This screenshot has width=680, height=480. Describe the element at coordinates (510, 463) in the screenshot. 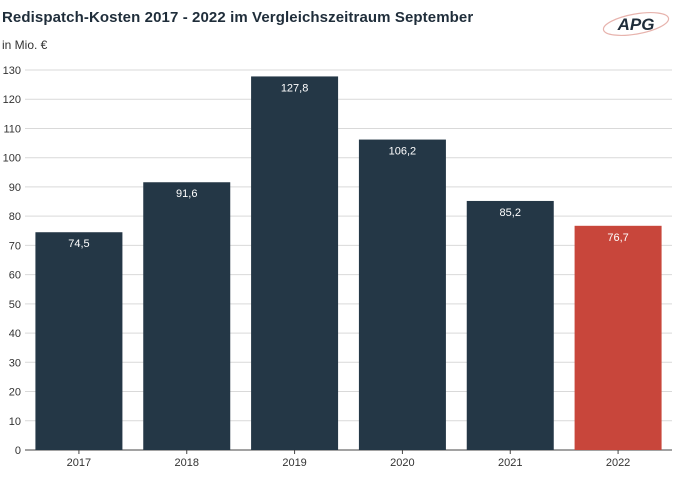

I see `x-tick-label: 2021` at that location.